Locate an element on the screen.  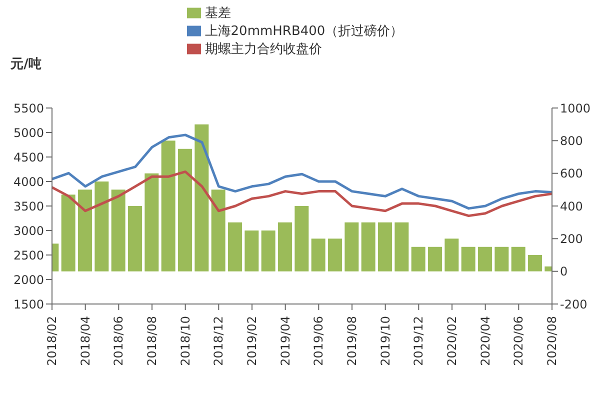
x-tick-label: 2019/04 is located at coordinates (285, 341).